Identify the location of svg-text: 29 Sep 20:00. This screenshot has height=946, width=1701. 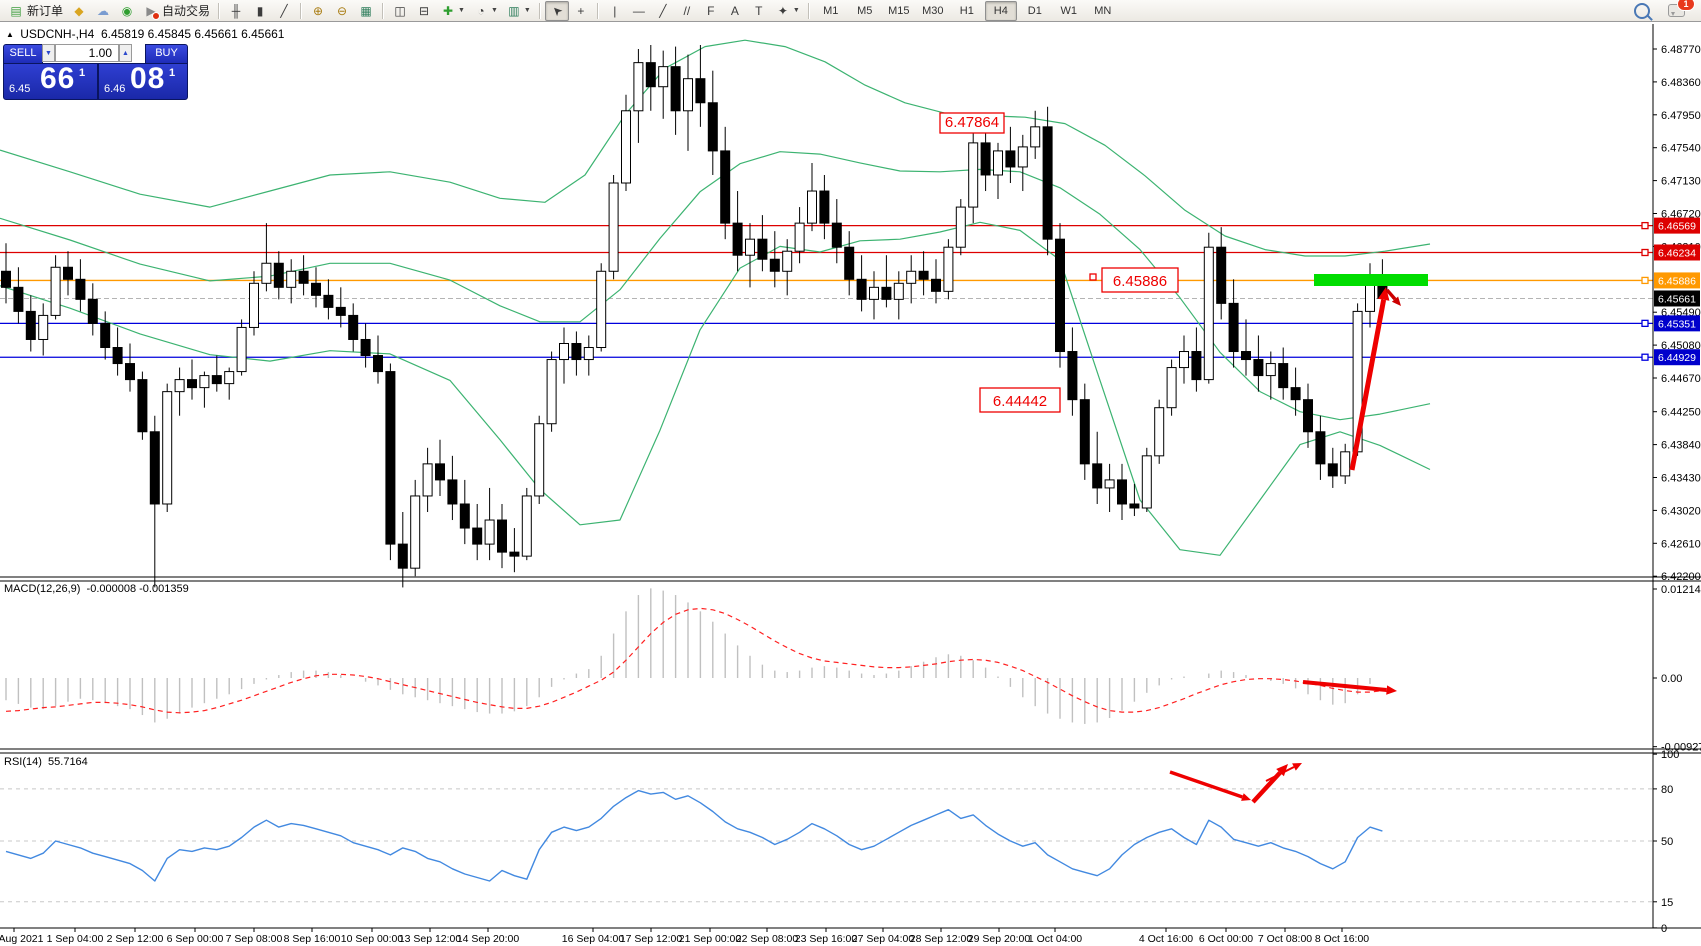
(999, 939).